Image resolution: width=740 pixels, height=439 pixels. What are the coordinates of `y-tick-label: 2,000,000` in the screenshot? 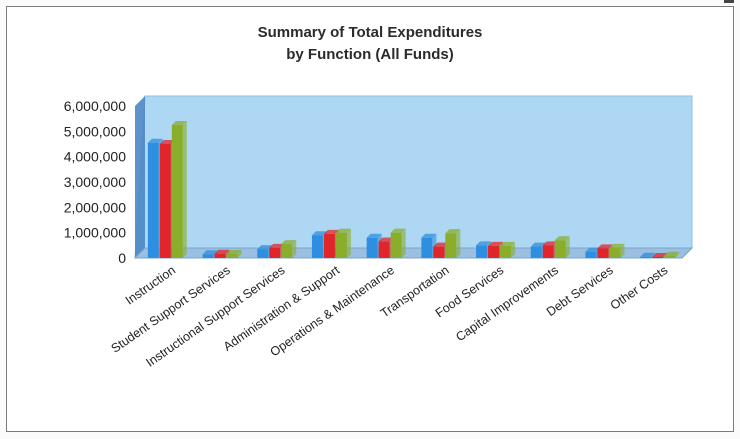 It's located at (95, 207).